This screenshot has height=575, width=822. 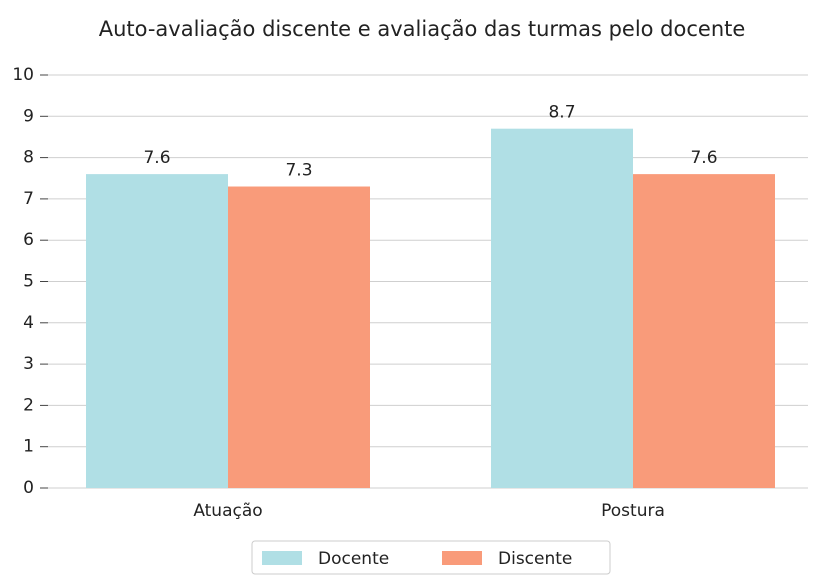 What do you see at coordinates (28, 323) in the screenshot?
I see `y-tick-label: 4` at bounding box center [28, 323].